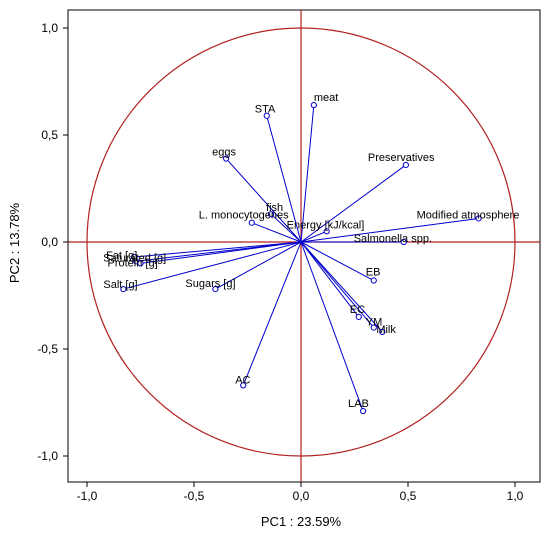 The height and width of the screenshot is (535, 550). What do you see at coordinates (243, 385) in the screenshot?
I see `point-ac` at bounding box center [243, 385].